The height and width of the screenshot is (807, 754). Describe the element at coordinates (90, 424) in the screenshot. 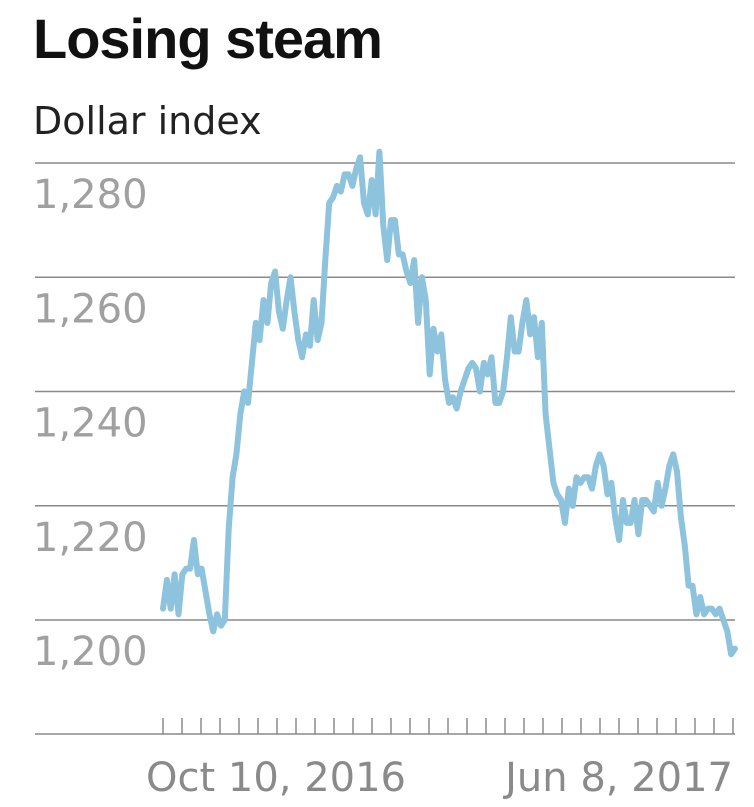

I see `y-tick-label: 1,240` at that location.